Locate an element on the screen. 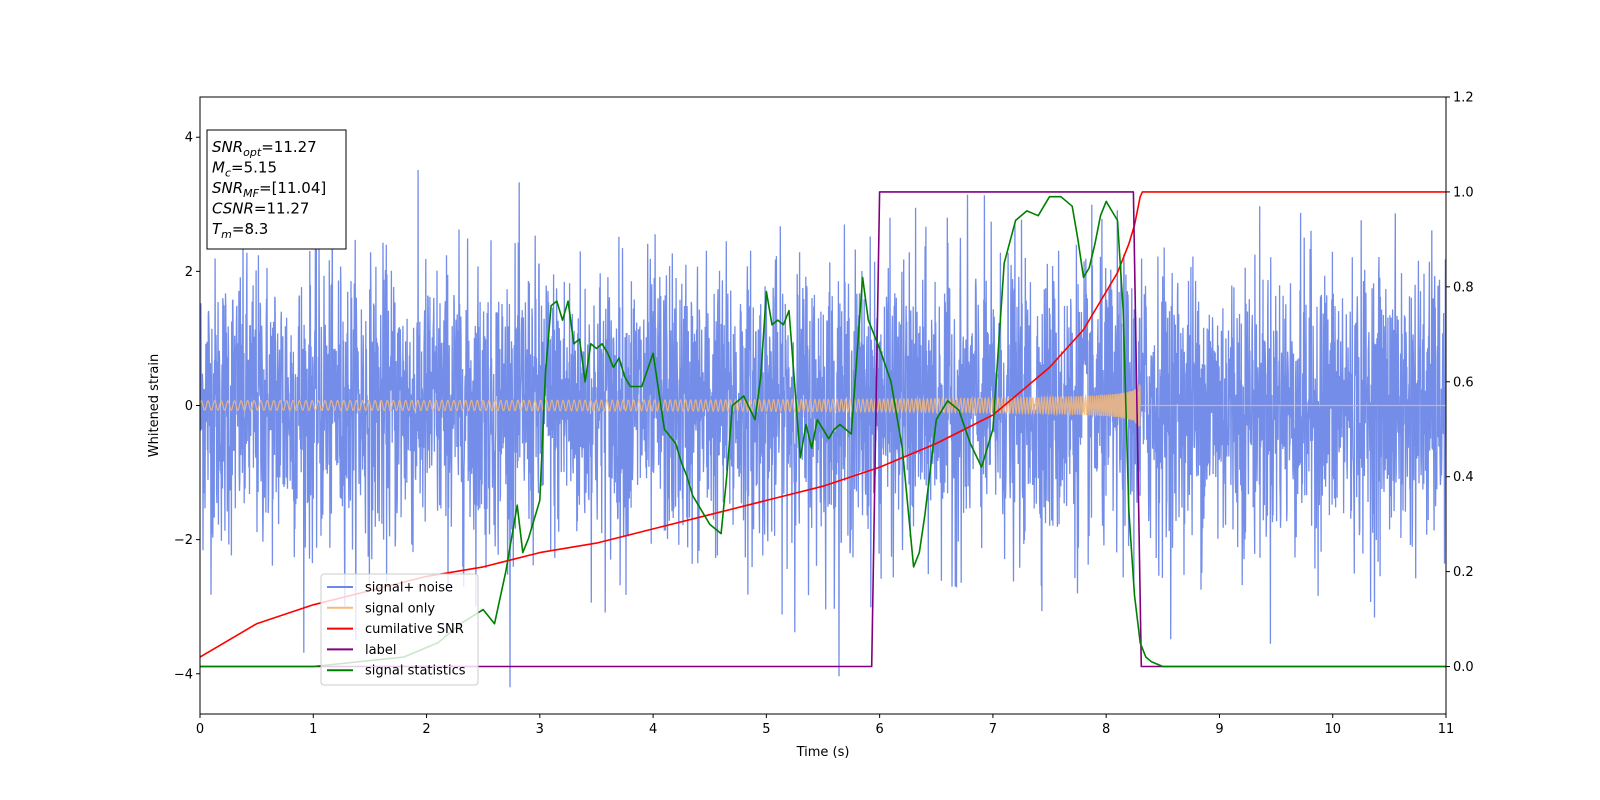 The height and width of the screenshot is (800, 1600). x-tick-label: 0 is located at coordinates (200, 729).